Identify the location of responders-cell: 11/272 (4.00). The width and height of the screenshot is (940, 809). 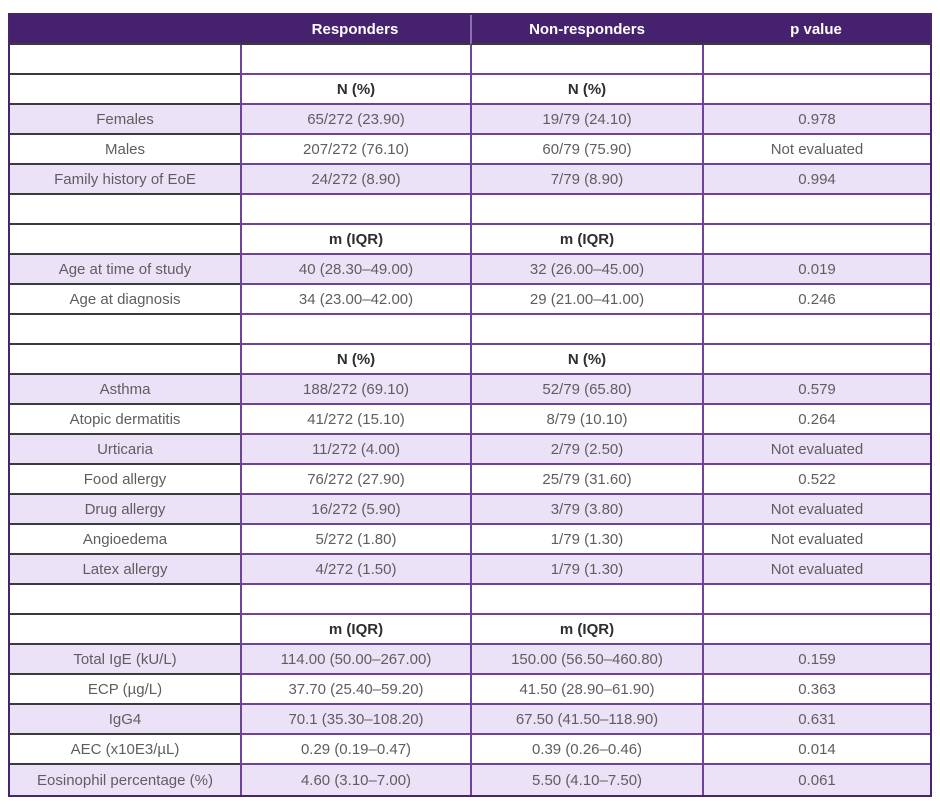
(355, 450).